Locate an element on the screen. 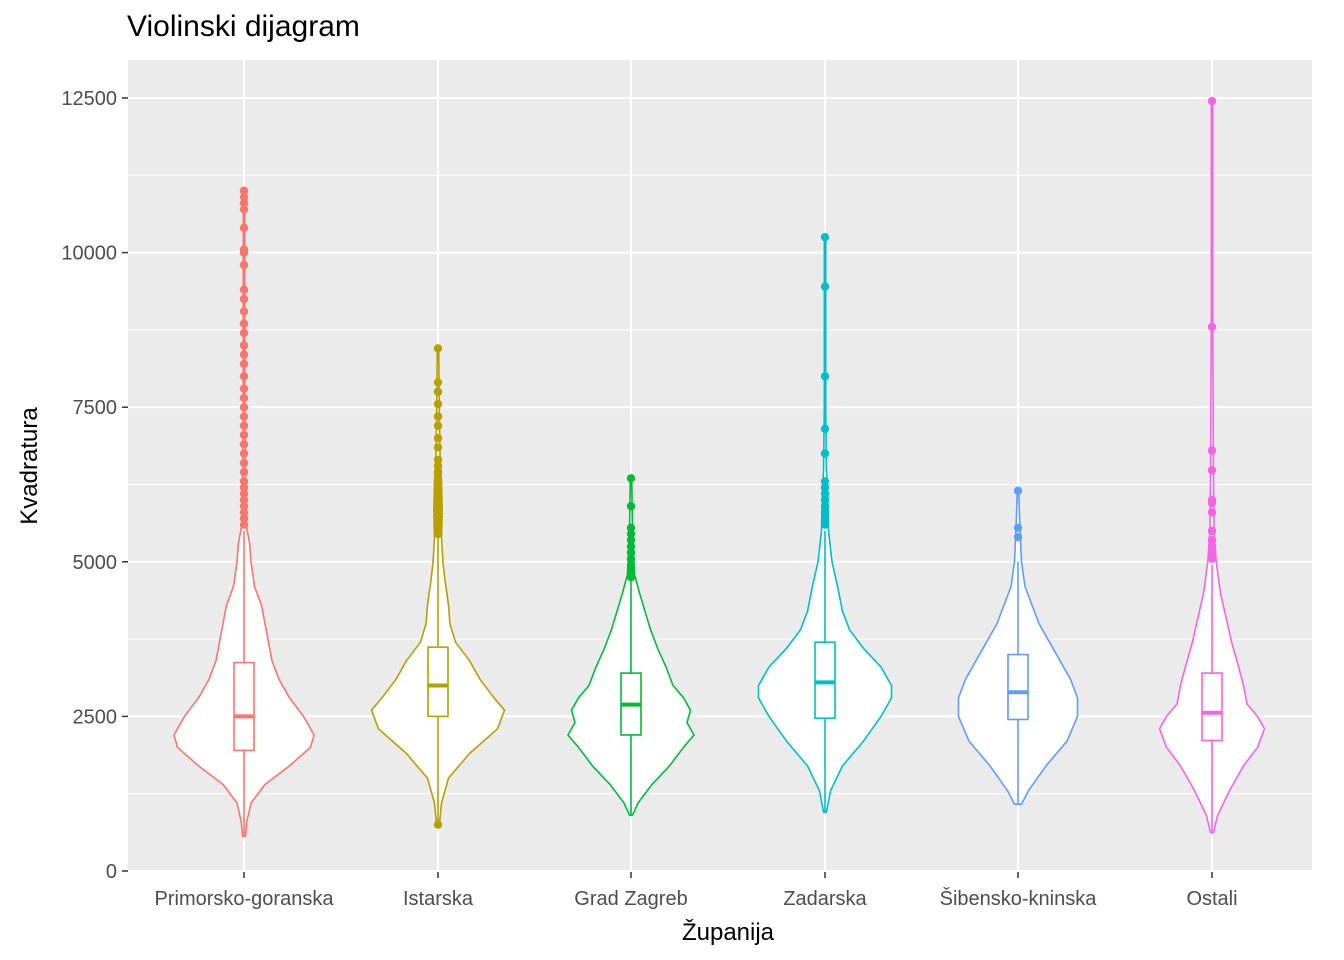 Image resolution: width=1344 pixels, height=960 pixels. y-tick-label: 0 is located at coordinates (111, 872).